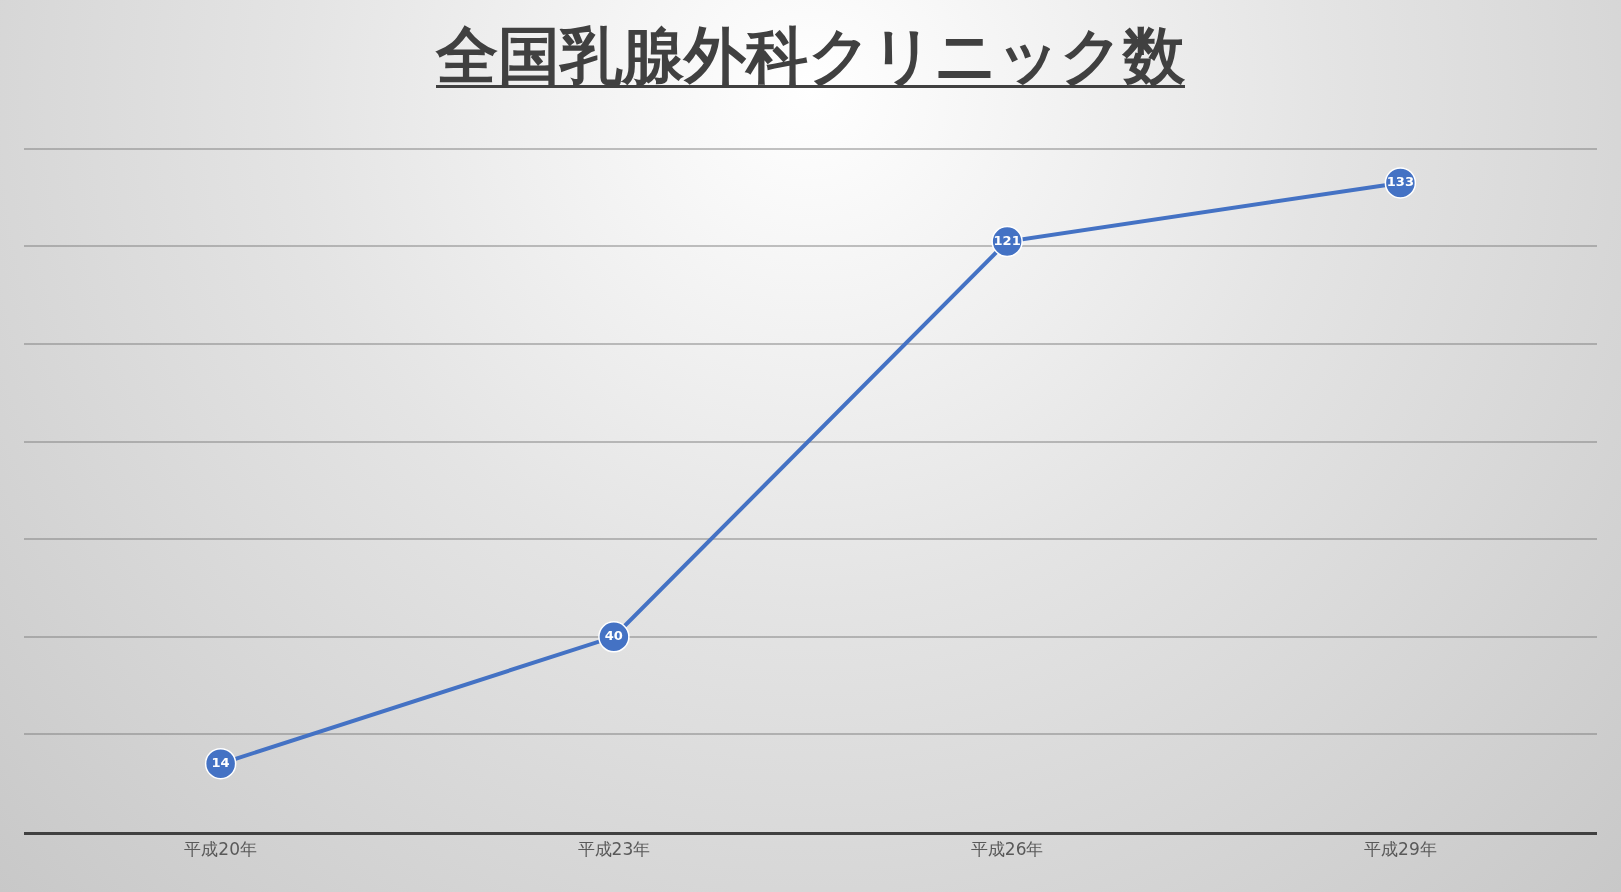 The height and width of the screenshot is (892, 1621). I want to click on x-tick-label: 平成29年, so click(1400, 849).